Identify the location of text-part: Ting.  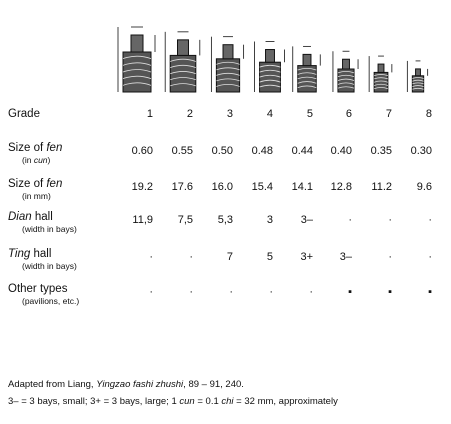
(19, 254).